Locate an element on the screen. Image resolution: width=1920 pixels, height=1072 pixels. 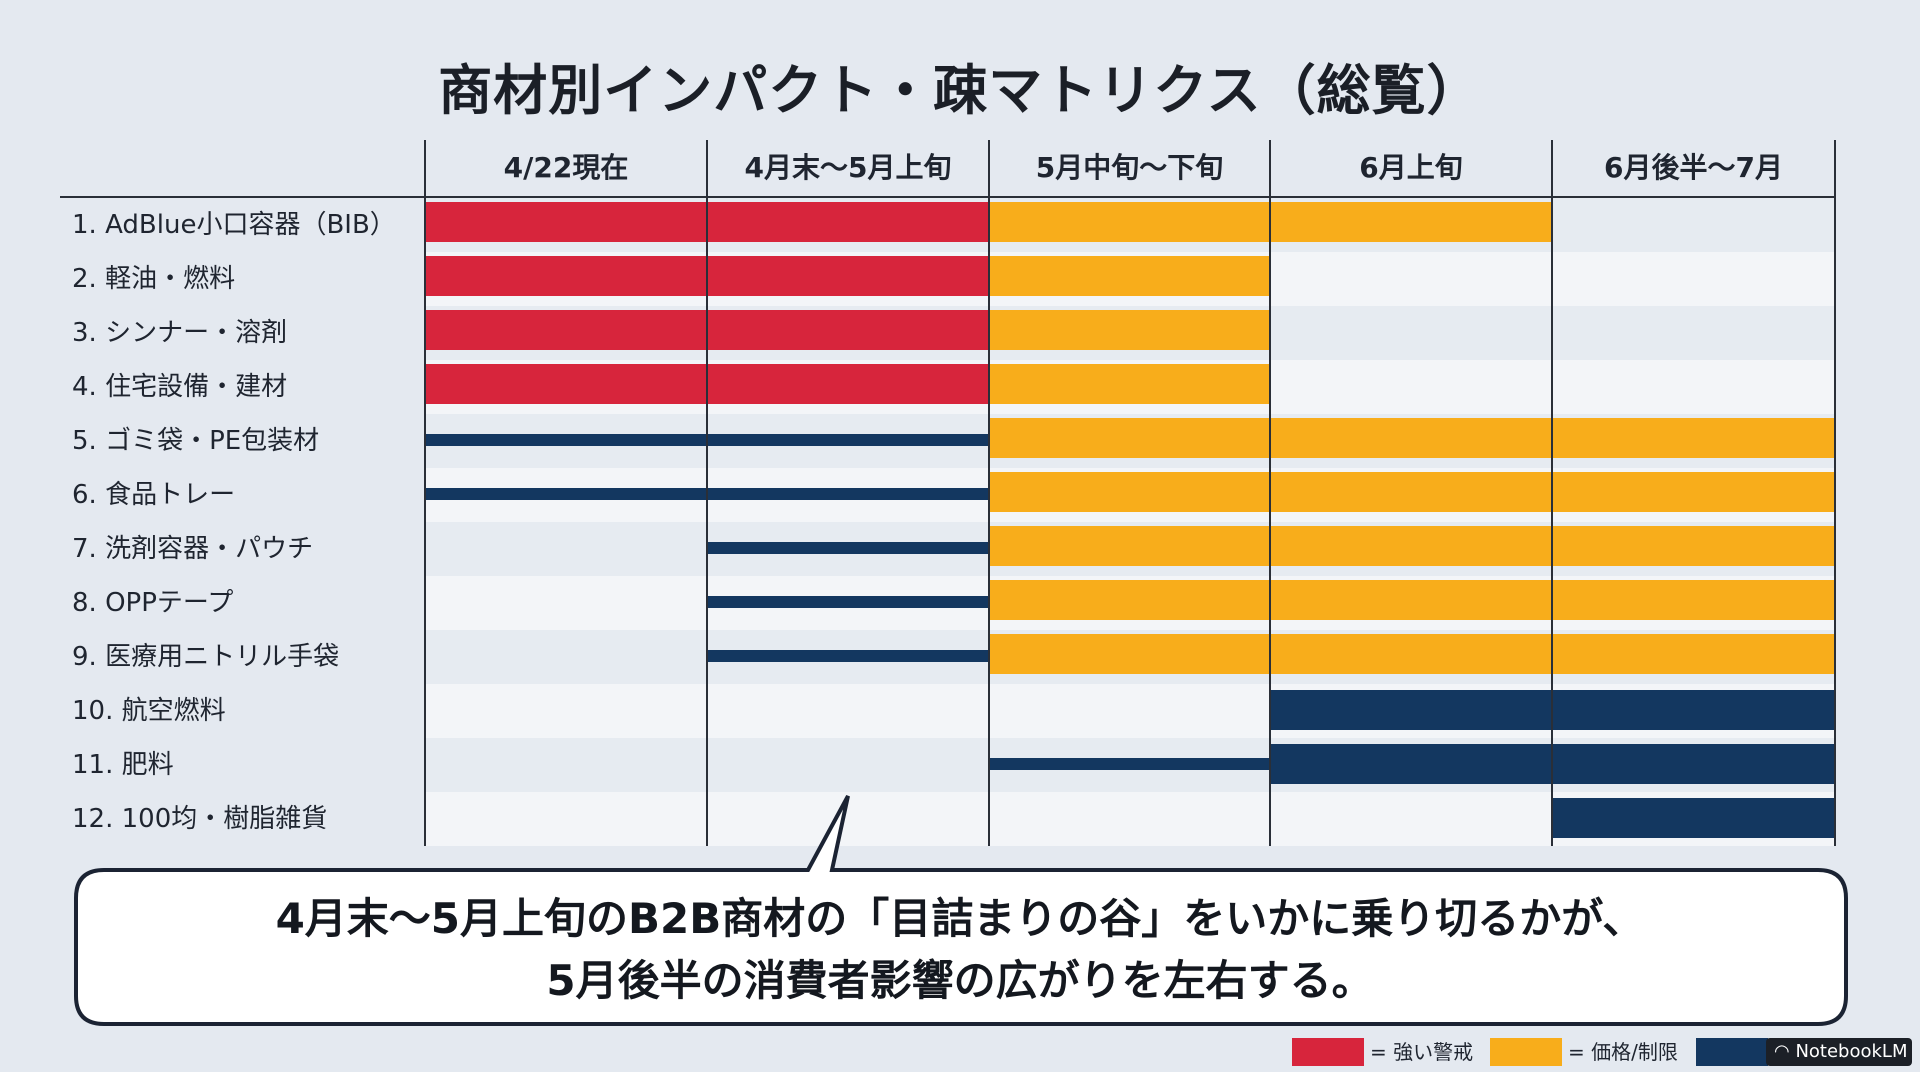
legend-label-price: = 価格/制限 is located at coordinates (1623, 1052).